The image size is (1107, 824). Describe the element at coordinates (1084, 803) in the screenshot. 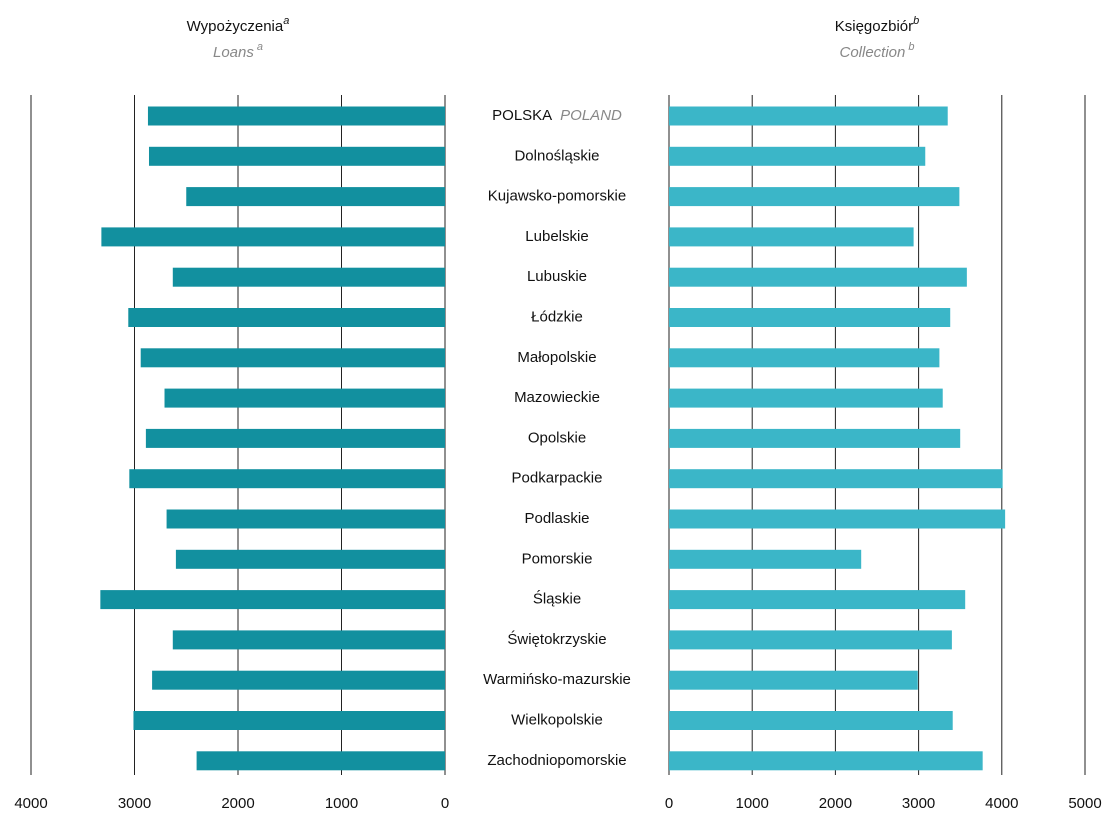

I see `x-tick-label: 5000` at that location.